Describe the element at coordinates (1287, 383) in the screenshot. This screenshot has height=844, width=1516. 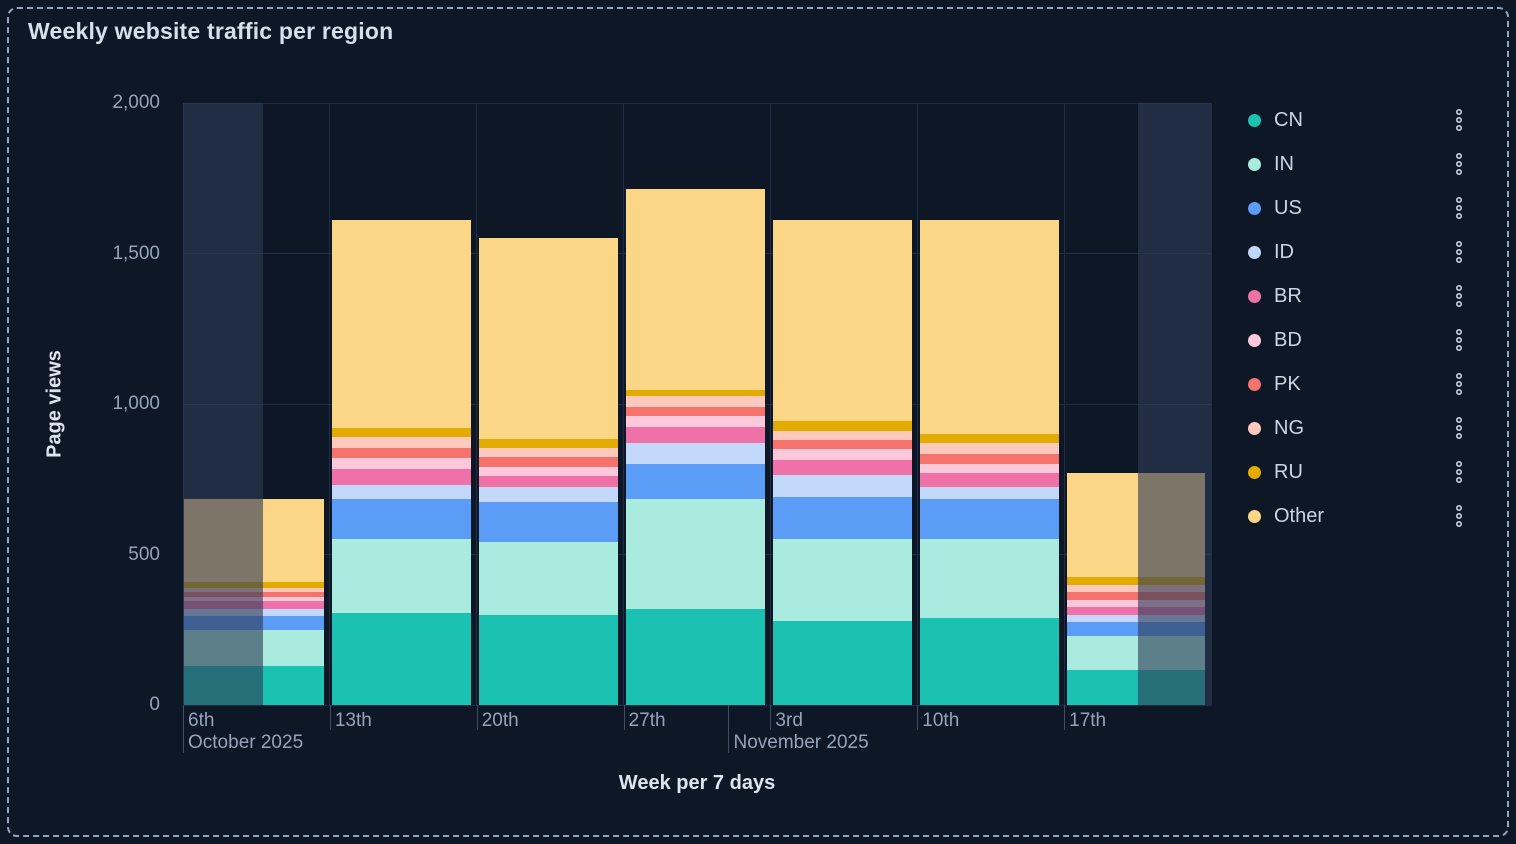
I see `legend-label: PK` at that location.